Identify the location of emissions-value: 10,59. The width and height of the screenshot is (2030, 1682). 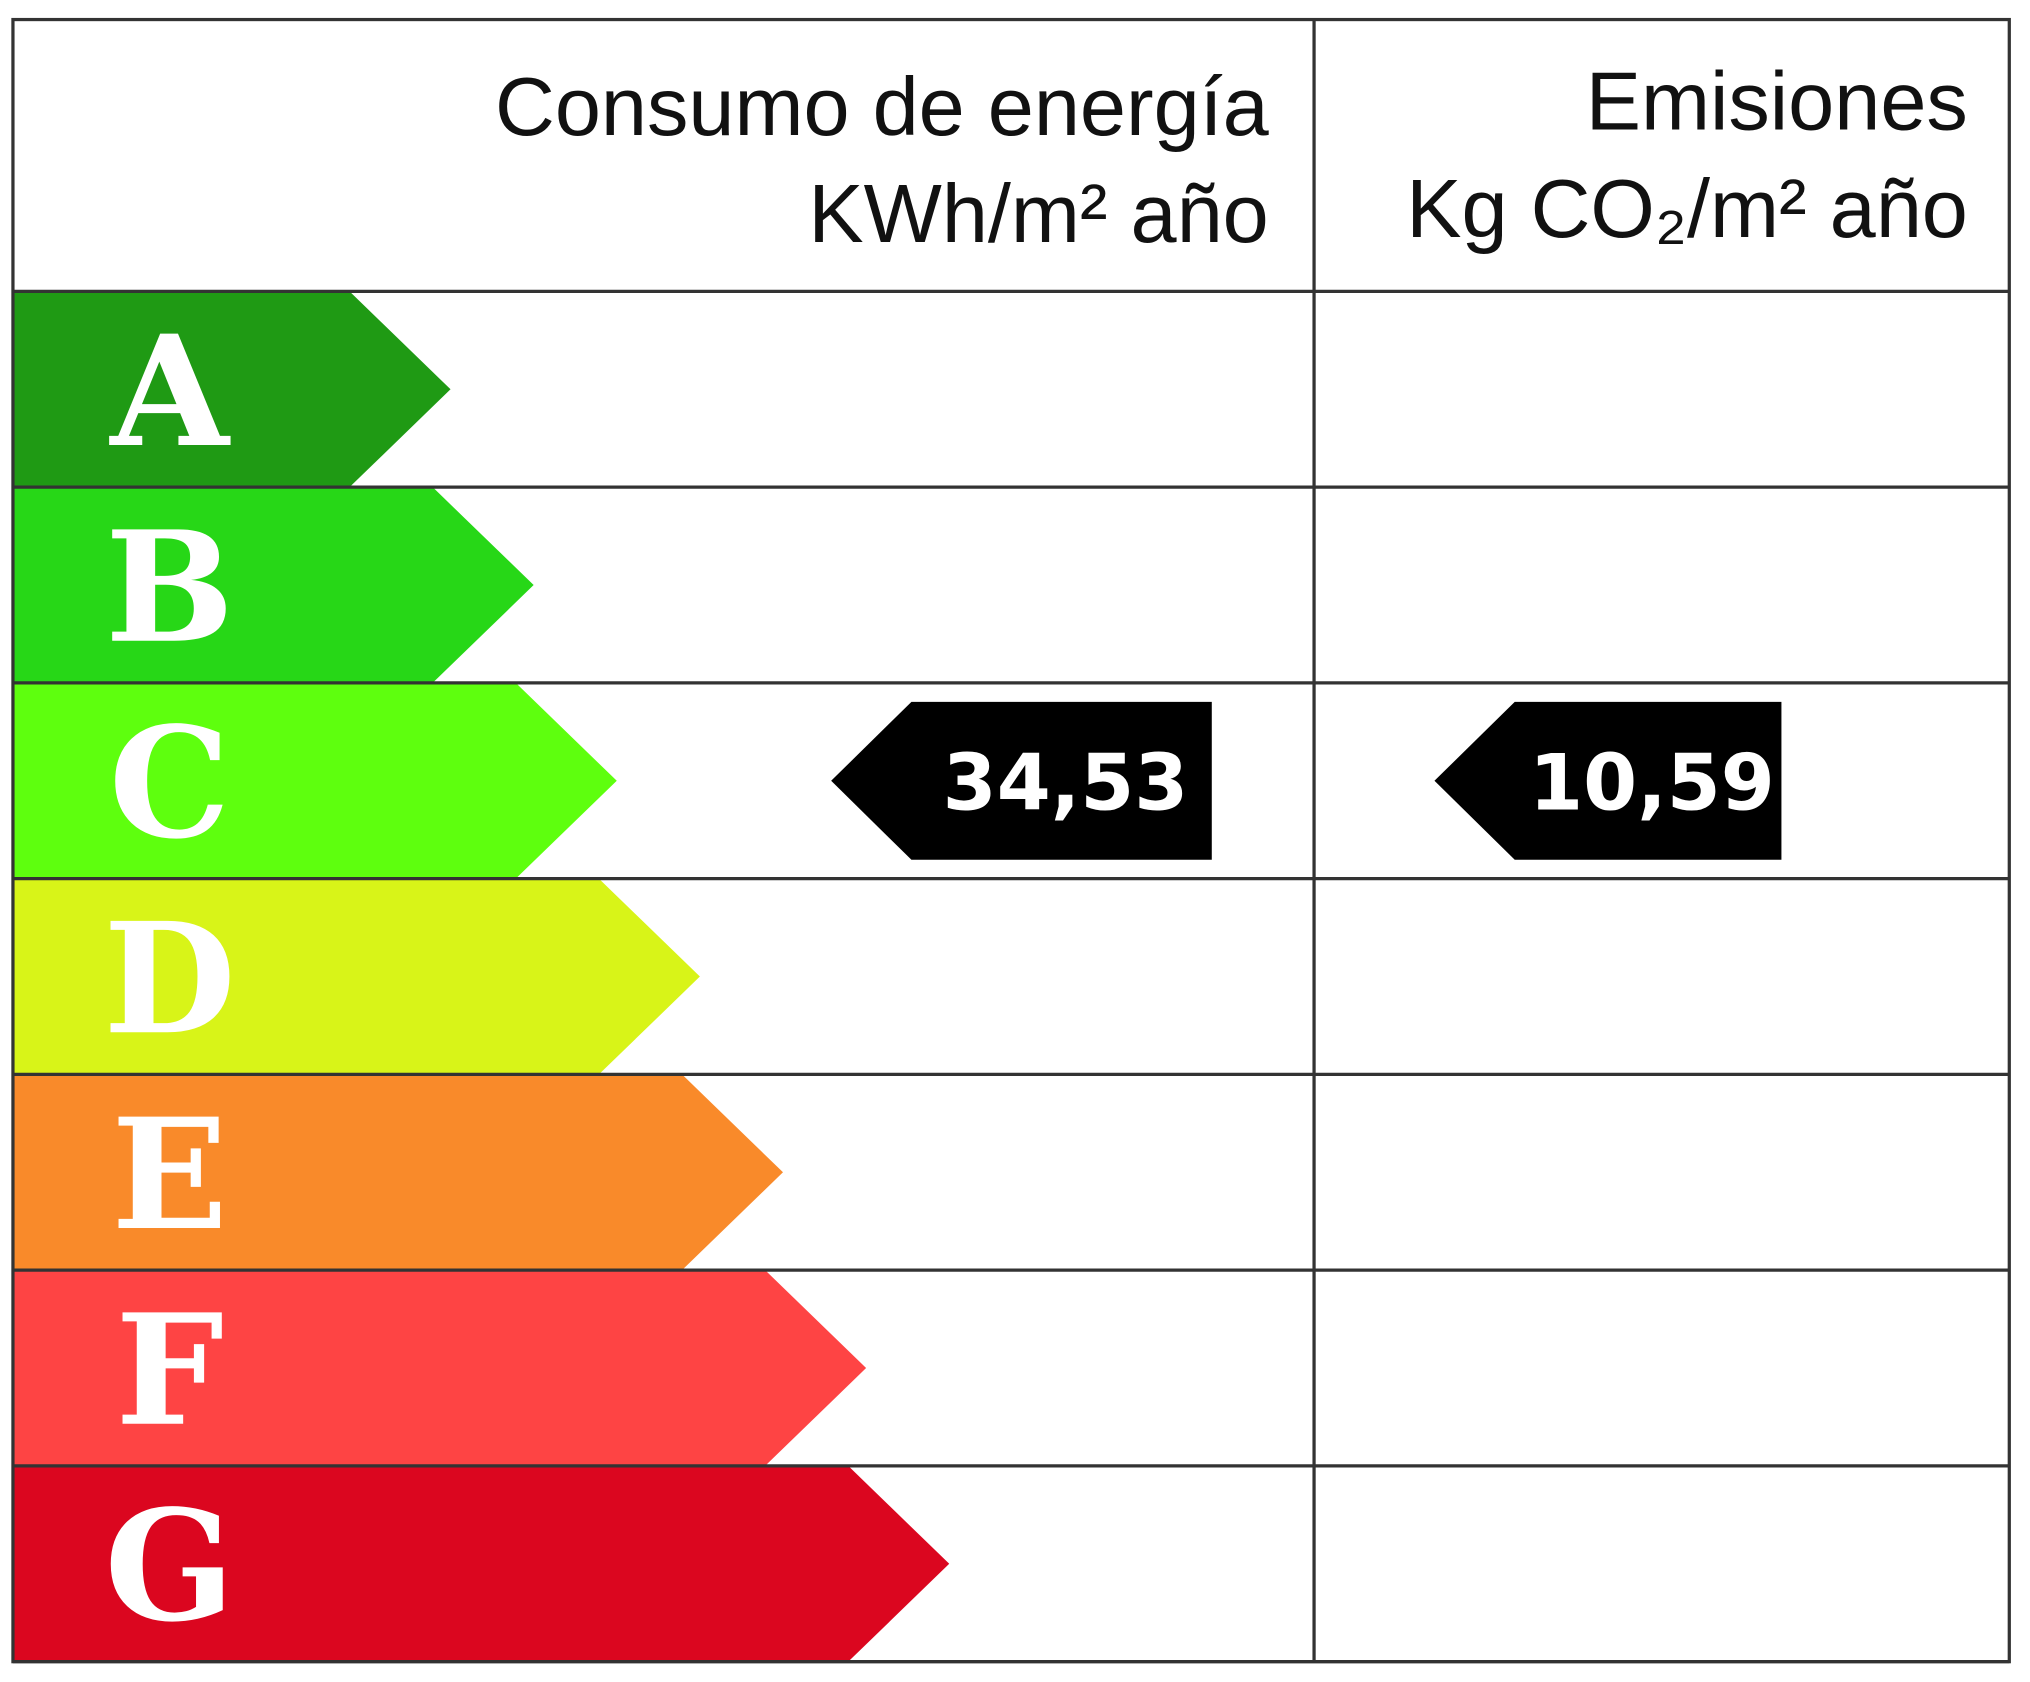
(1652, 783).